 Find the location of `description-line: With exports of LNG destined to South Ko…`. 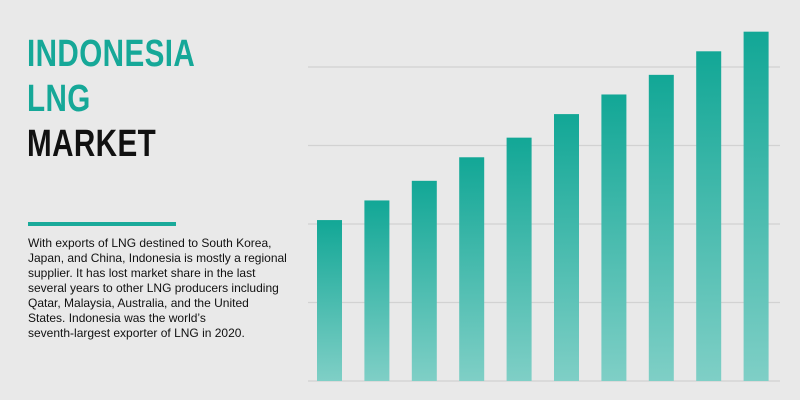

description-line: With exports of LNG destined to South Ko… is located at coordinates (150, 243).